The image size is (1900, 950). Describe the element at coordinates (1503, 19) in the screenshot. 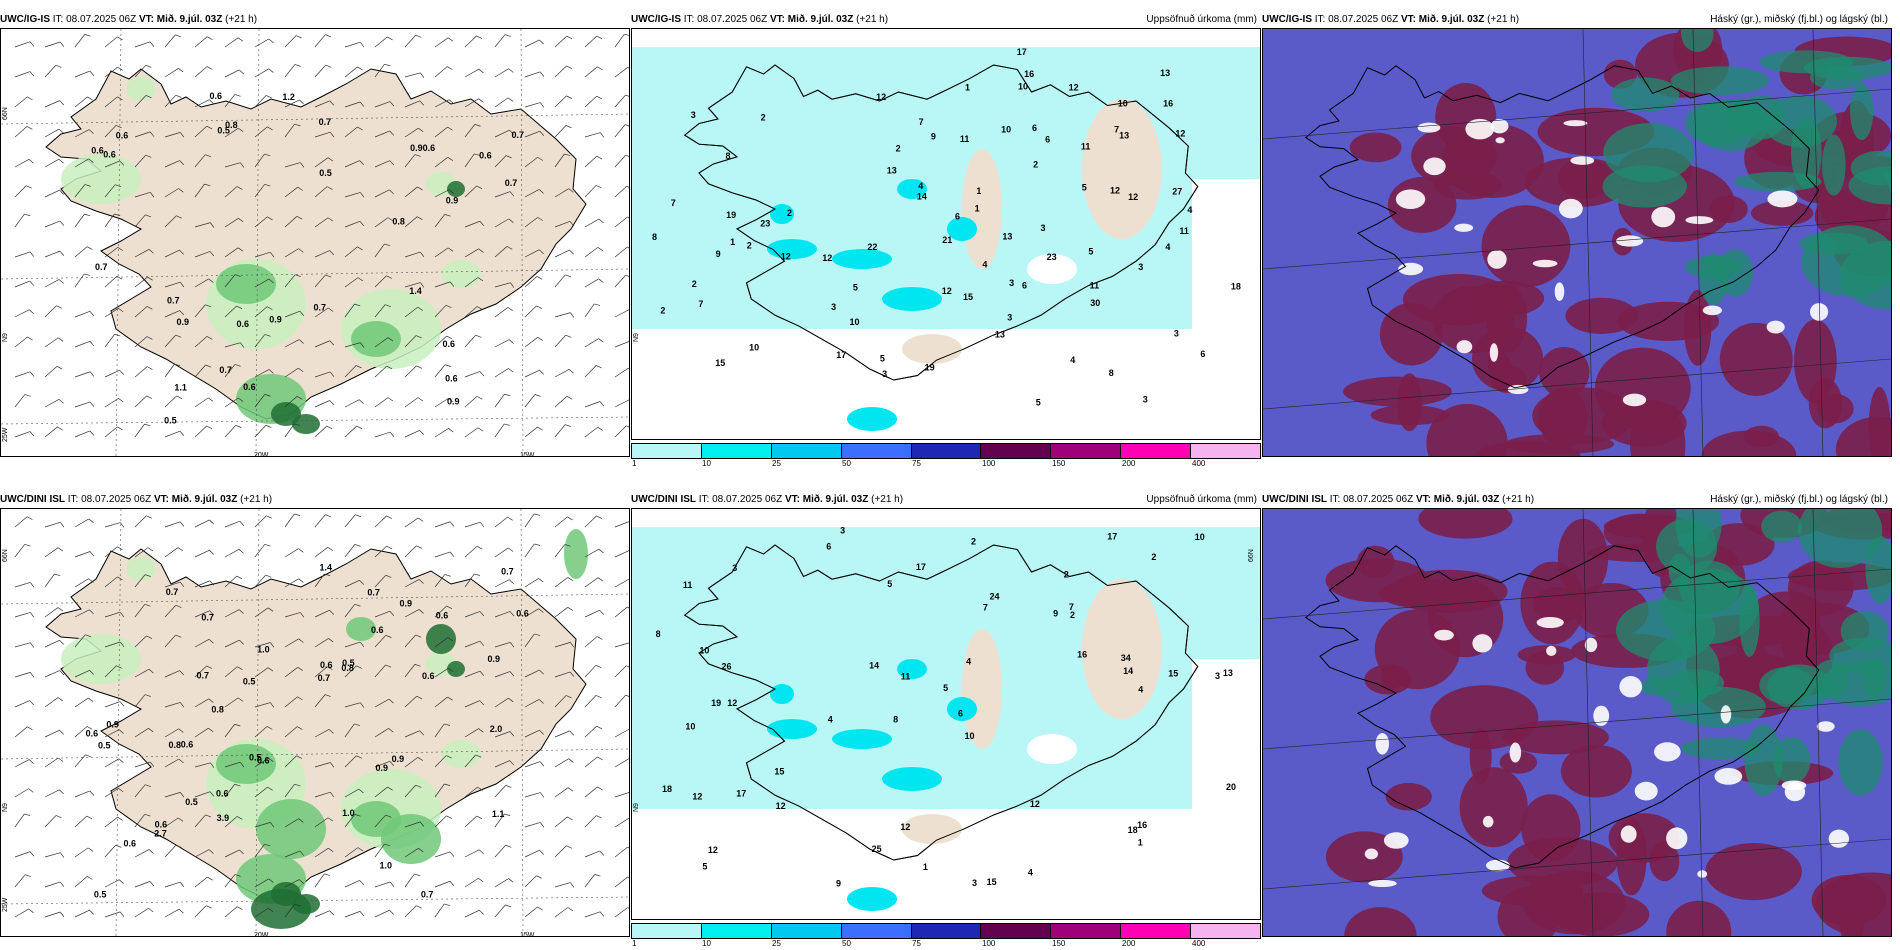

I see `lead-time: (+21 h)` at that location.